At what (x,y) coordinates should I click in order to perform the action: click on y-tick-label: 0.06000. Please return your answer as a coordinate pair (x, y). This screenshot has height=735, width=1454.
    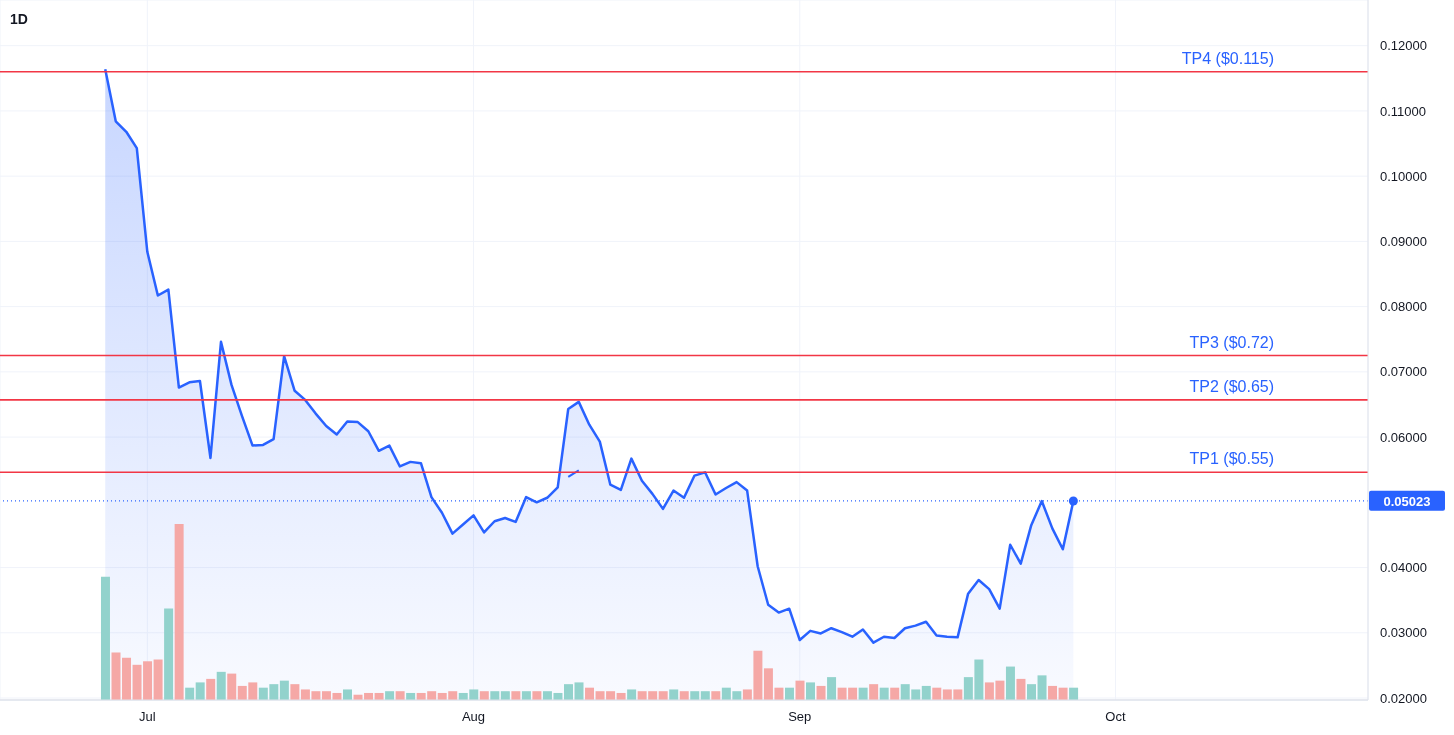
    Looking at the image, I should click on (1403, 437).